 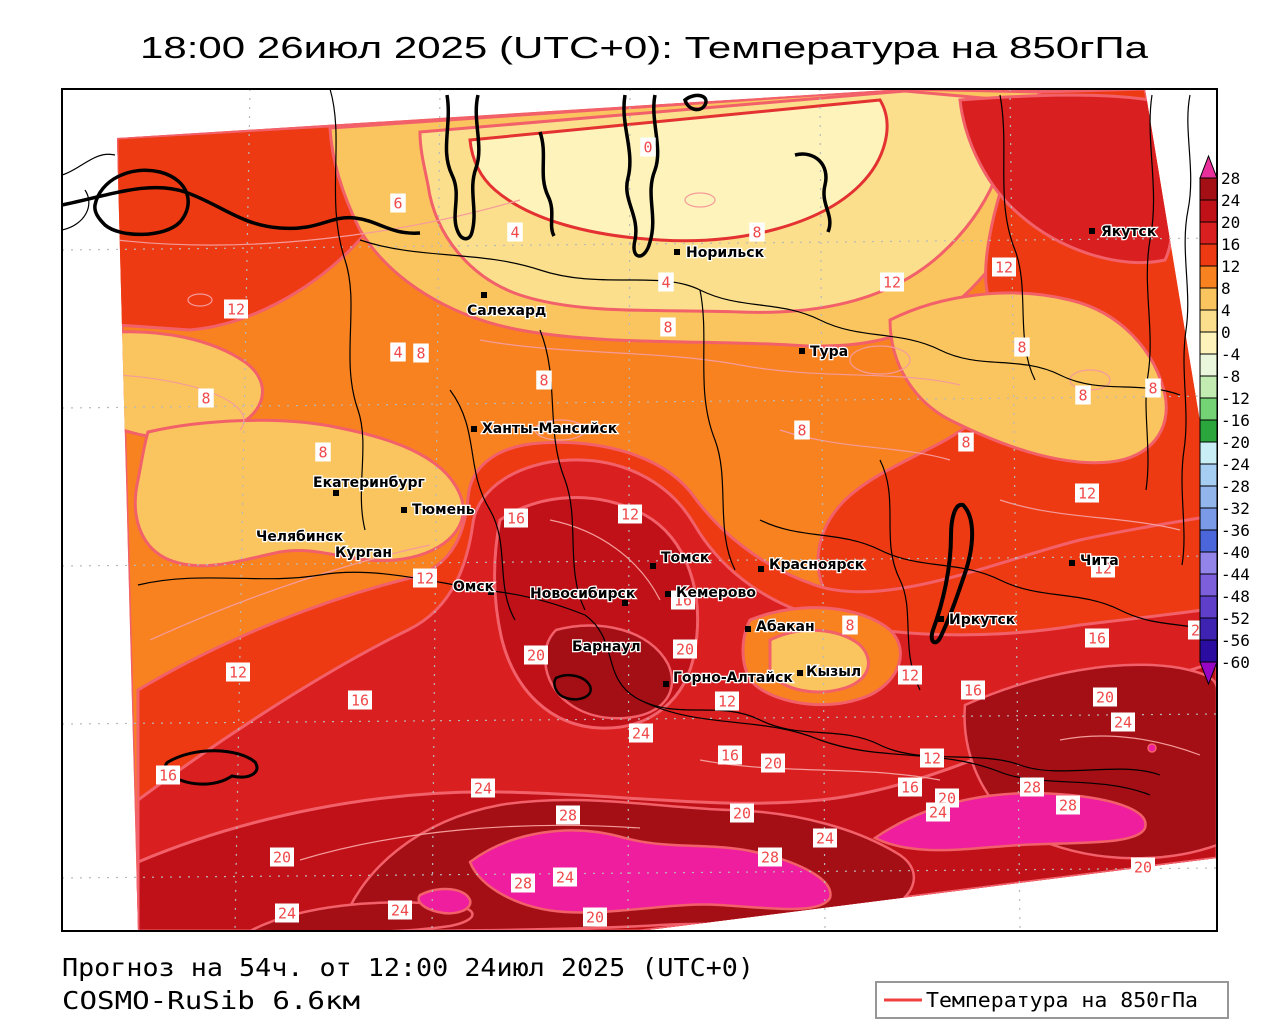 I want to click on yenisei-gulf, so click(x=641, y=176).